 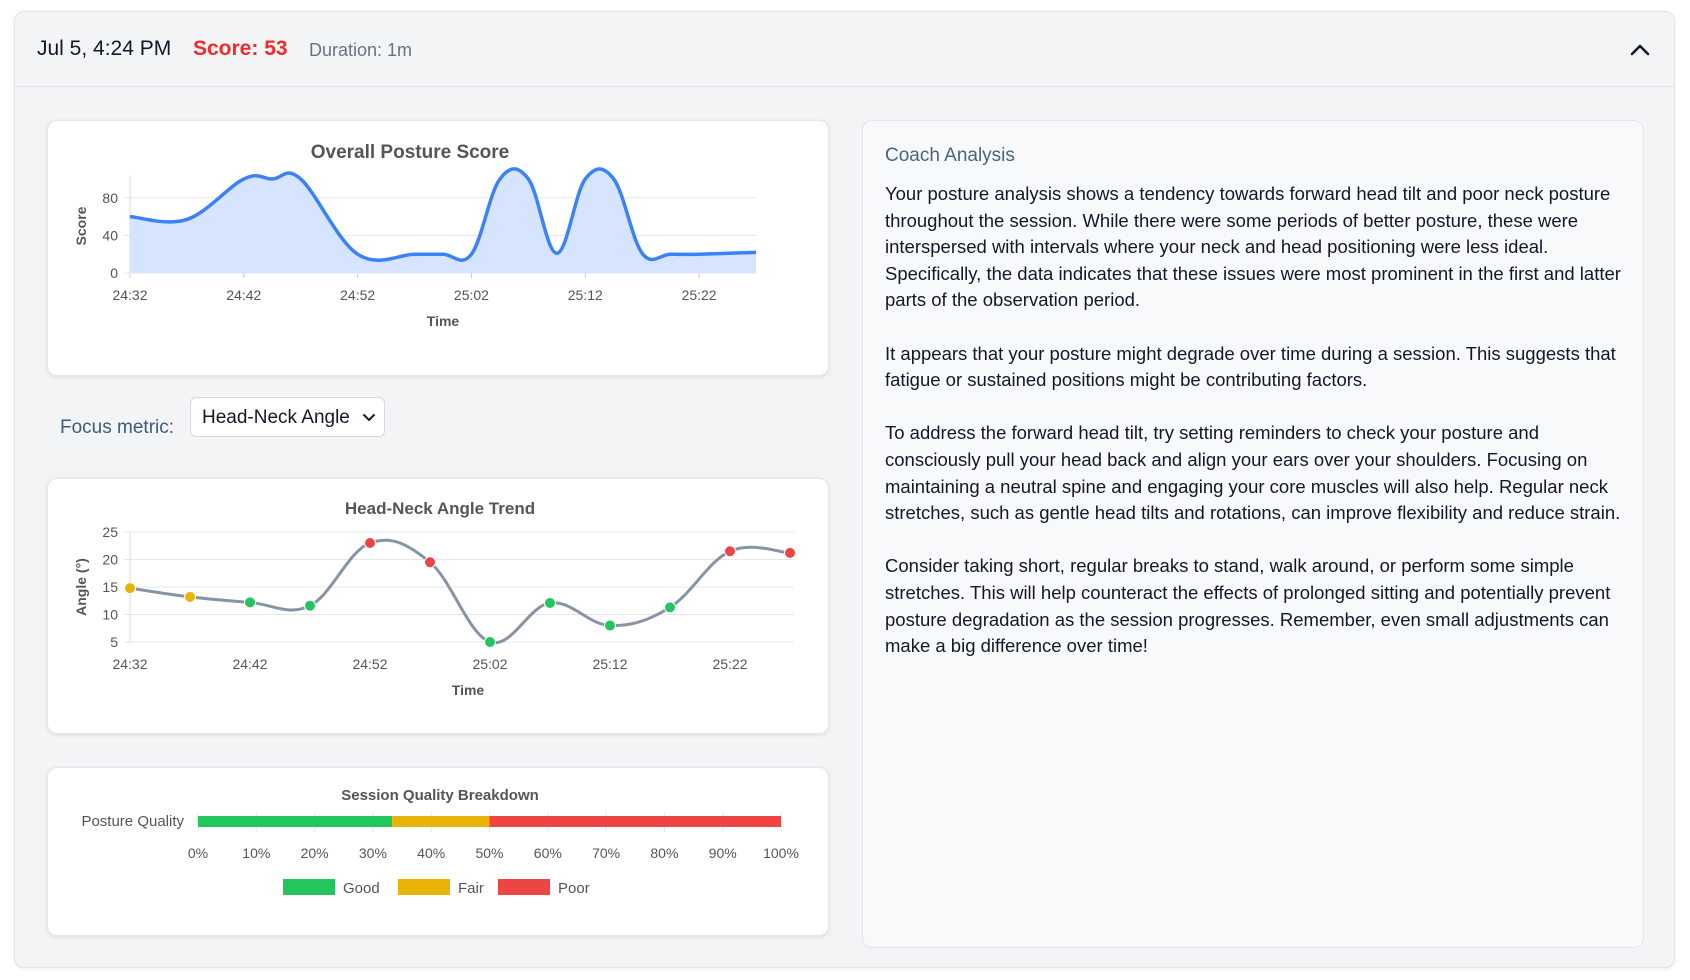 I want to click on x-tick-label: 20%, so click(x=315, y=853).